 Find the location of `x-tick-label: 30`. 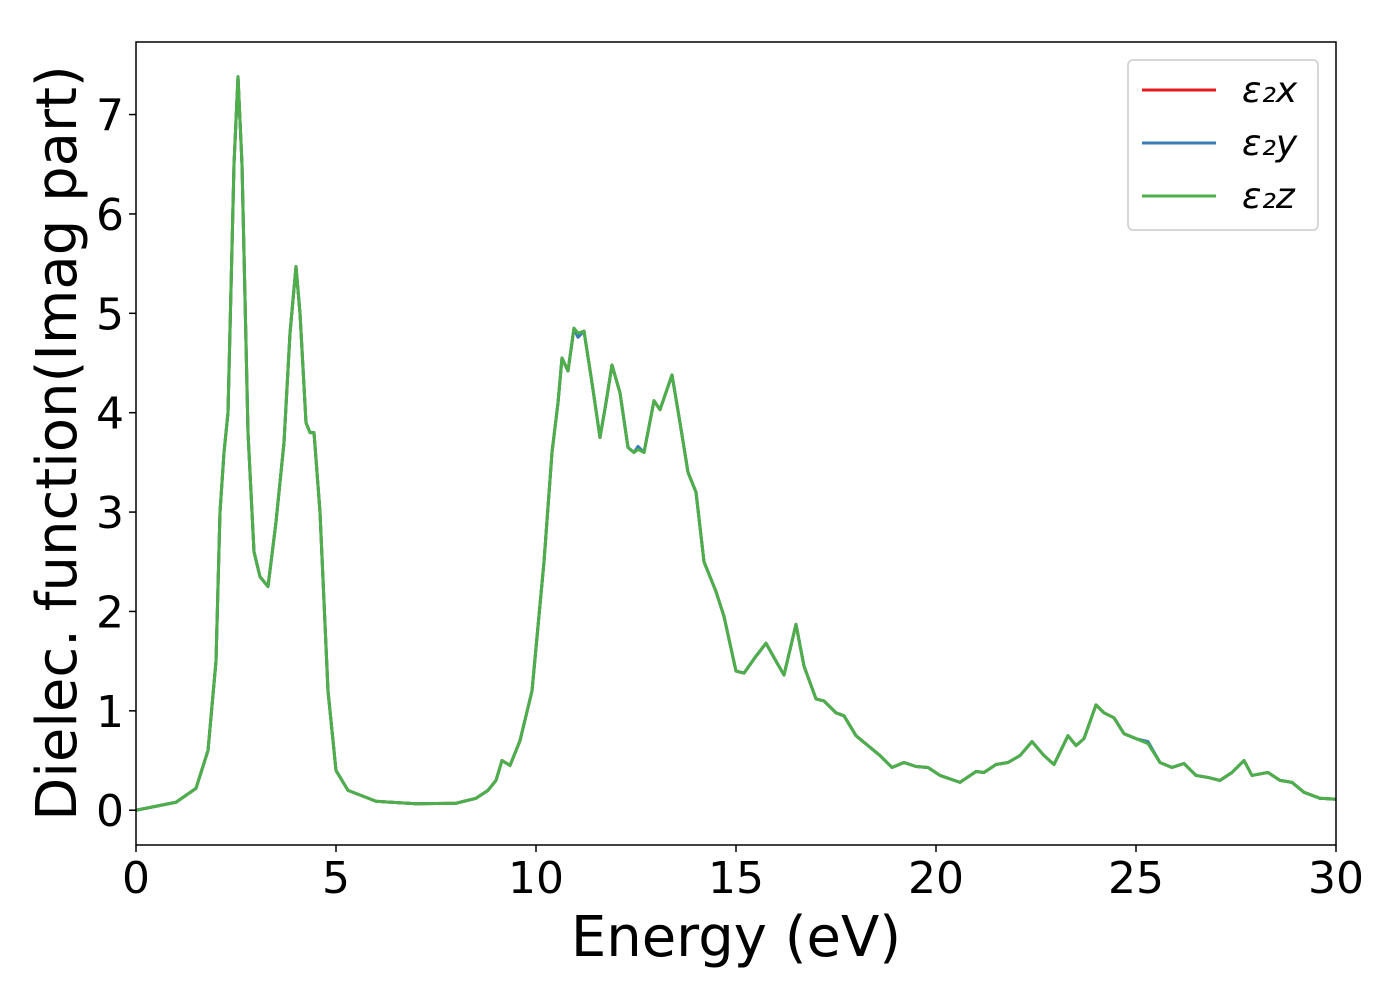

x-tick-label: 30 is located at coordinates (1336, 878).